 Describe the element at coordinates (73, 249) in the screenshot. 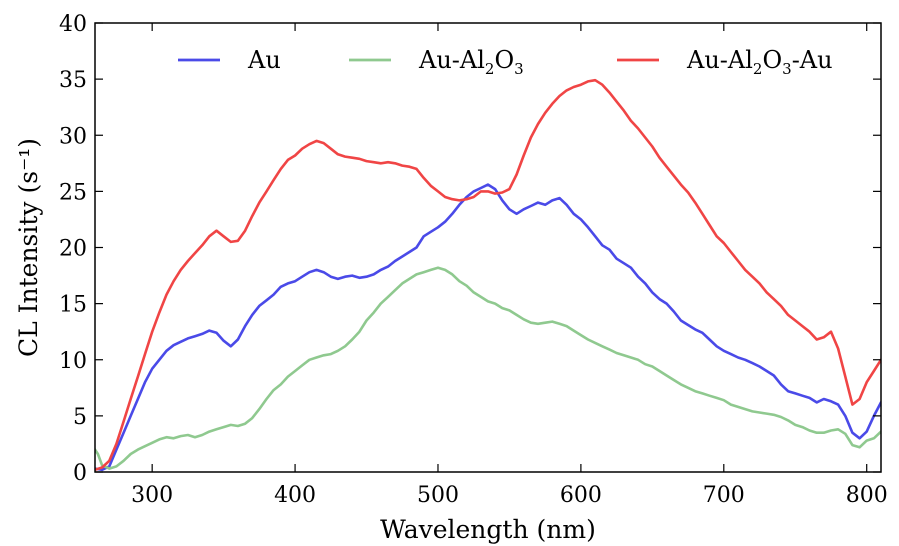

I see `y-tick-label: 20` at that location.